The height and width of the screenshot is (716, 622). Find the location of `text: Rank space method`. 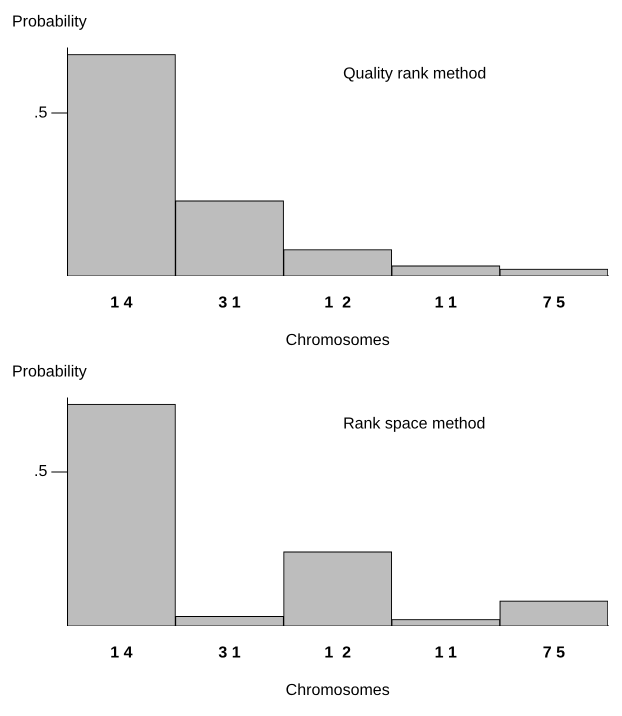

text: Rank space method is located at coordinates (414, 423).